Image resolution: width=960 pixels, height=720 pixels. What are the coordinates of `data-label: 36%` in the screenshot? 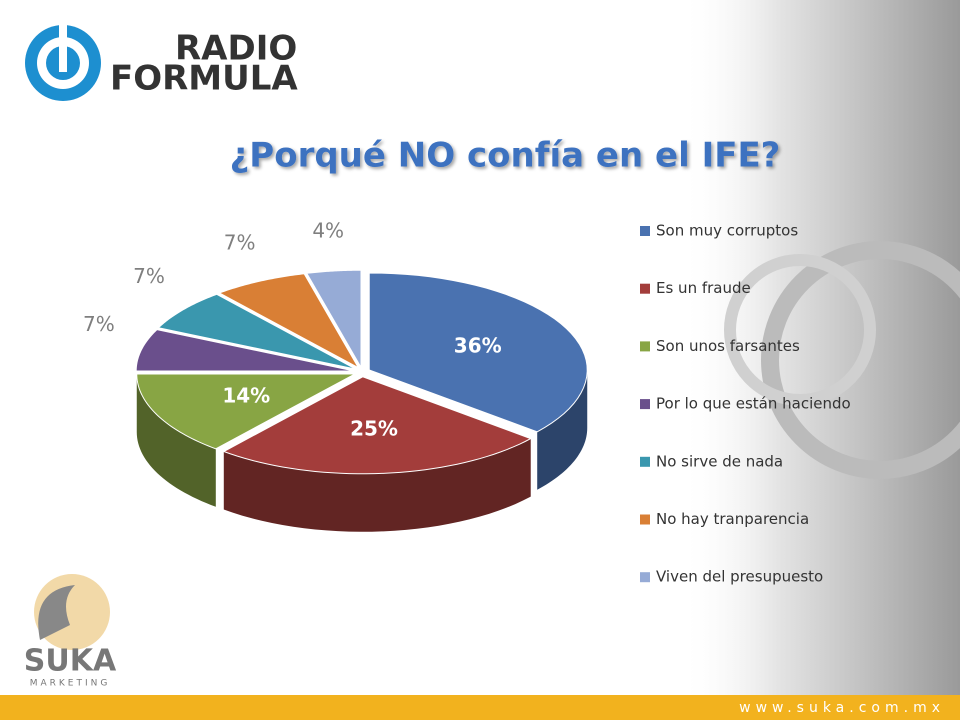 It's located at (478, 346).